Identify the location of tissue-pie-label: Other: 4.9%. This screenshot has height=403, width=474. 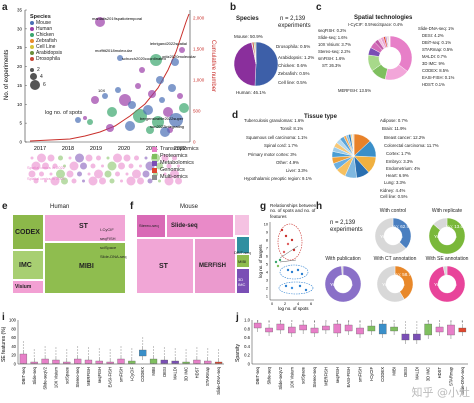
(287, 162).